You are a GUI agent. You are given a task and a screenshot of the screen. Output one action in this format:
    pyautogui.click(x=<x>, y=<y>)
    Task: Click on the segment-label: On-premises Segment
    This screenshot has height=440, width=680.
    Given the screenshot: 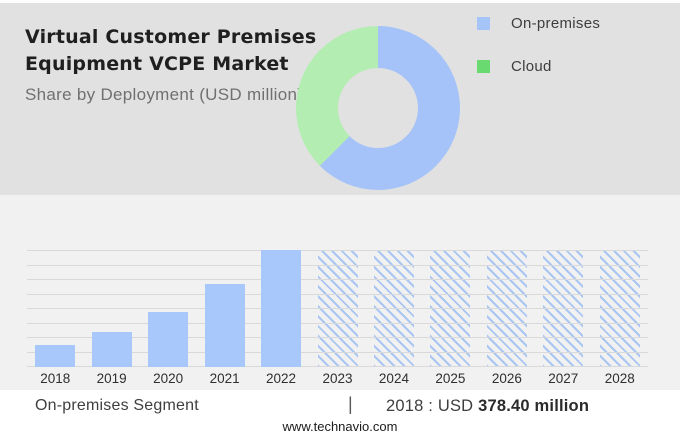 What is the action you would take?
    pyautogui.click(x=117, y=405)
    